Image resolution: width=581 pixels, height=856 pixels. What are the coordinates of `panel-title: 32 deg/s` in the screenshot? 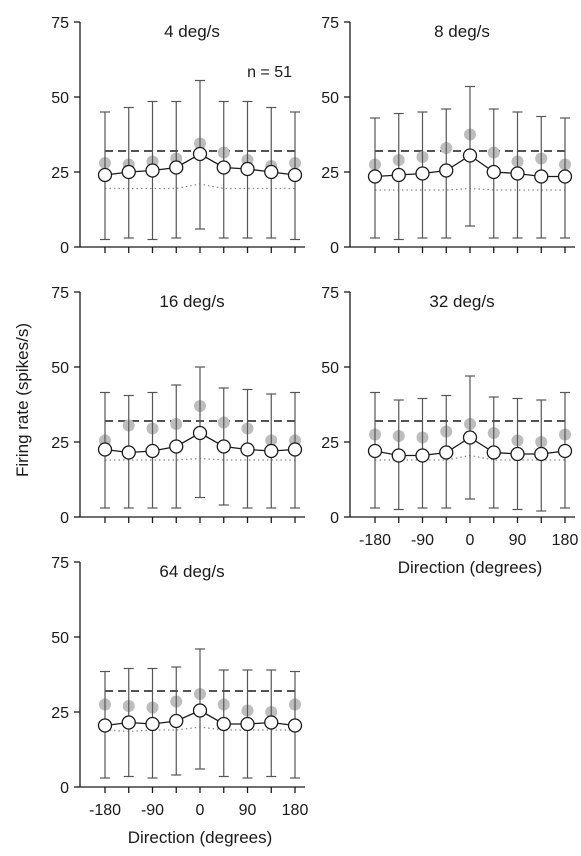 It's located at (461, 301).